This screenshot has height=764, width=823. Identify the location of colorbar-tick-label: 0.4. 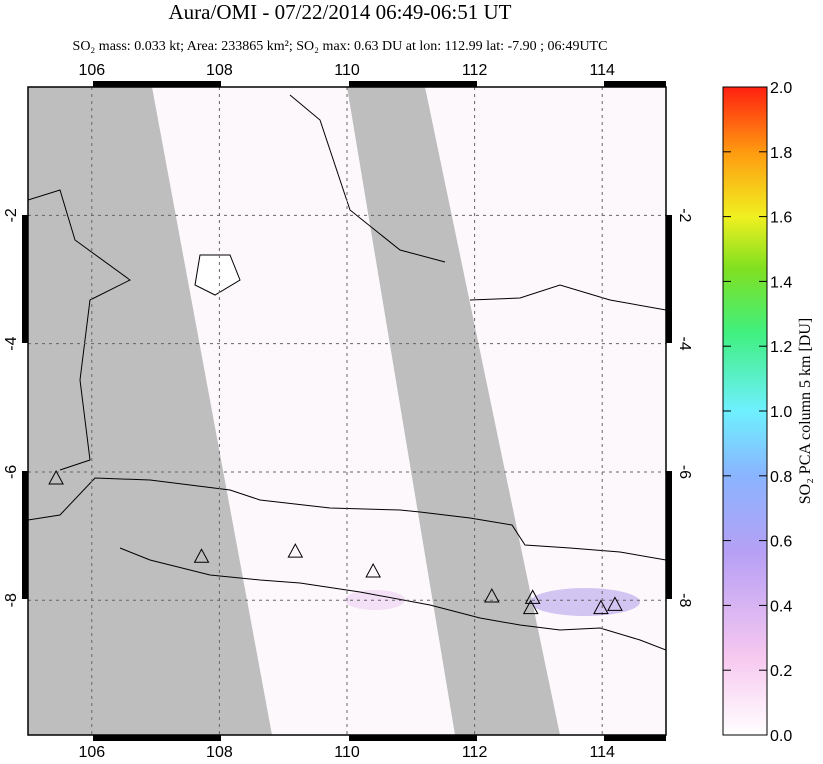
(781, 606).